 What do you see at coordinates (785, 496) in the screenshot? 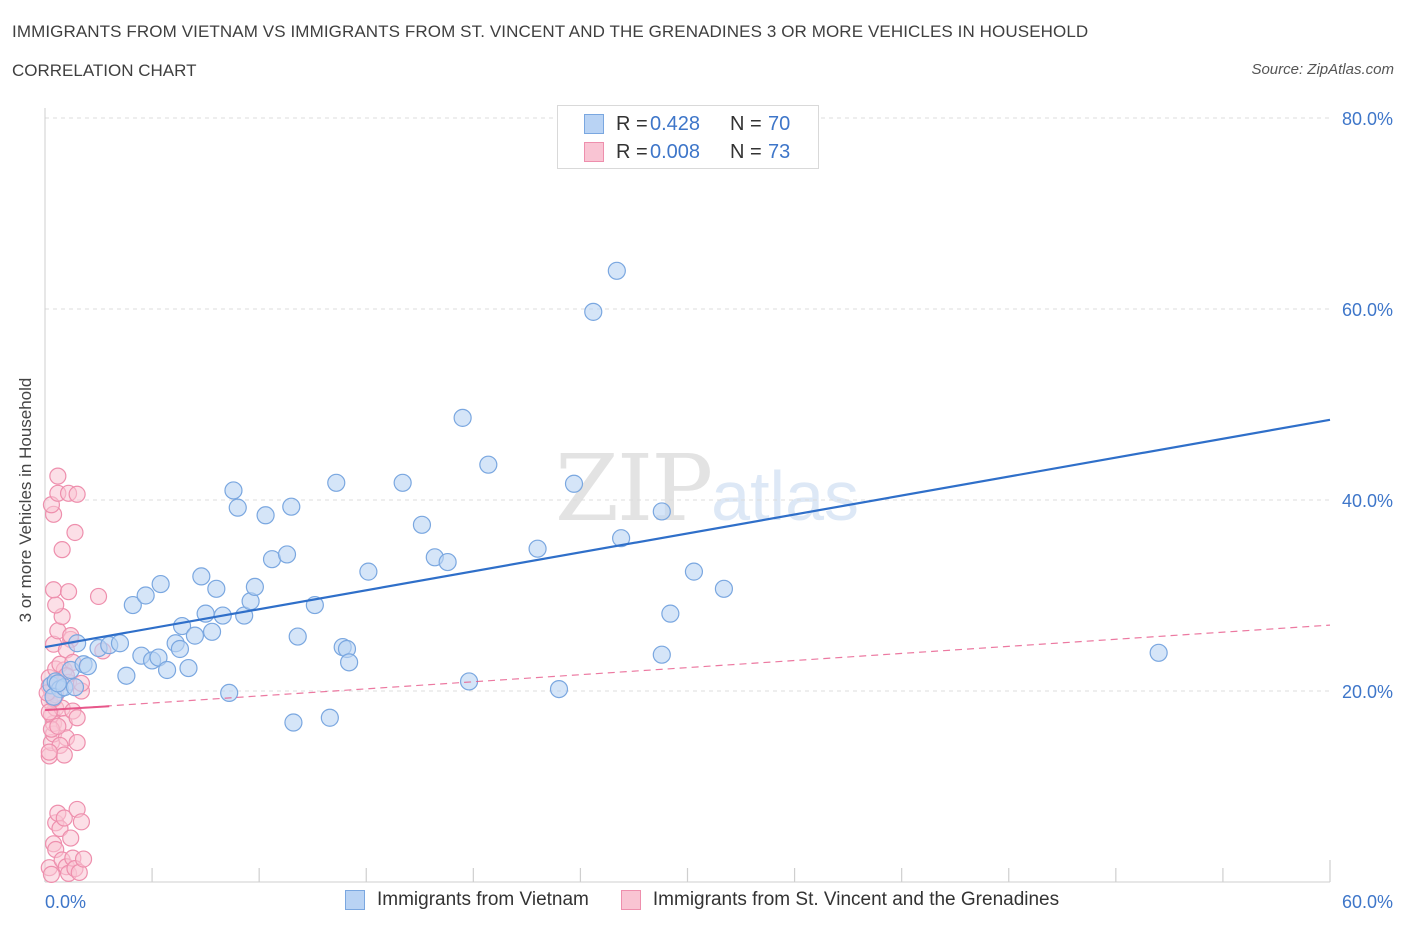
I see `watermark-atlas: atlas` at bounding box center [785, 496].